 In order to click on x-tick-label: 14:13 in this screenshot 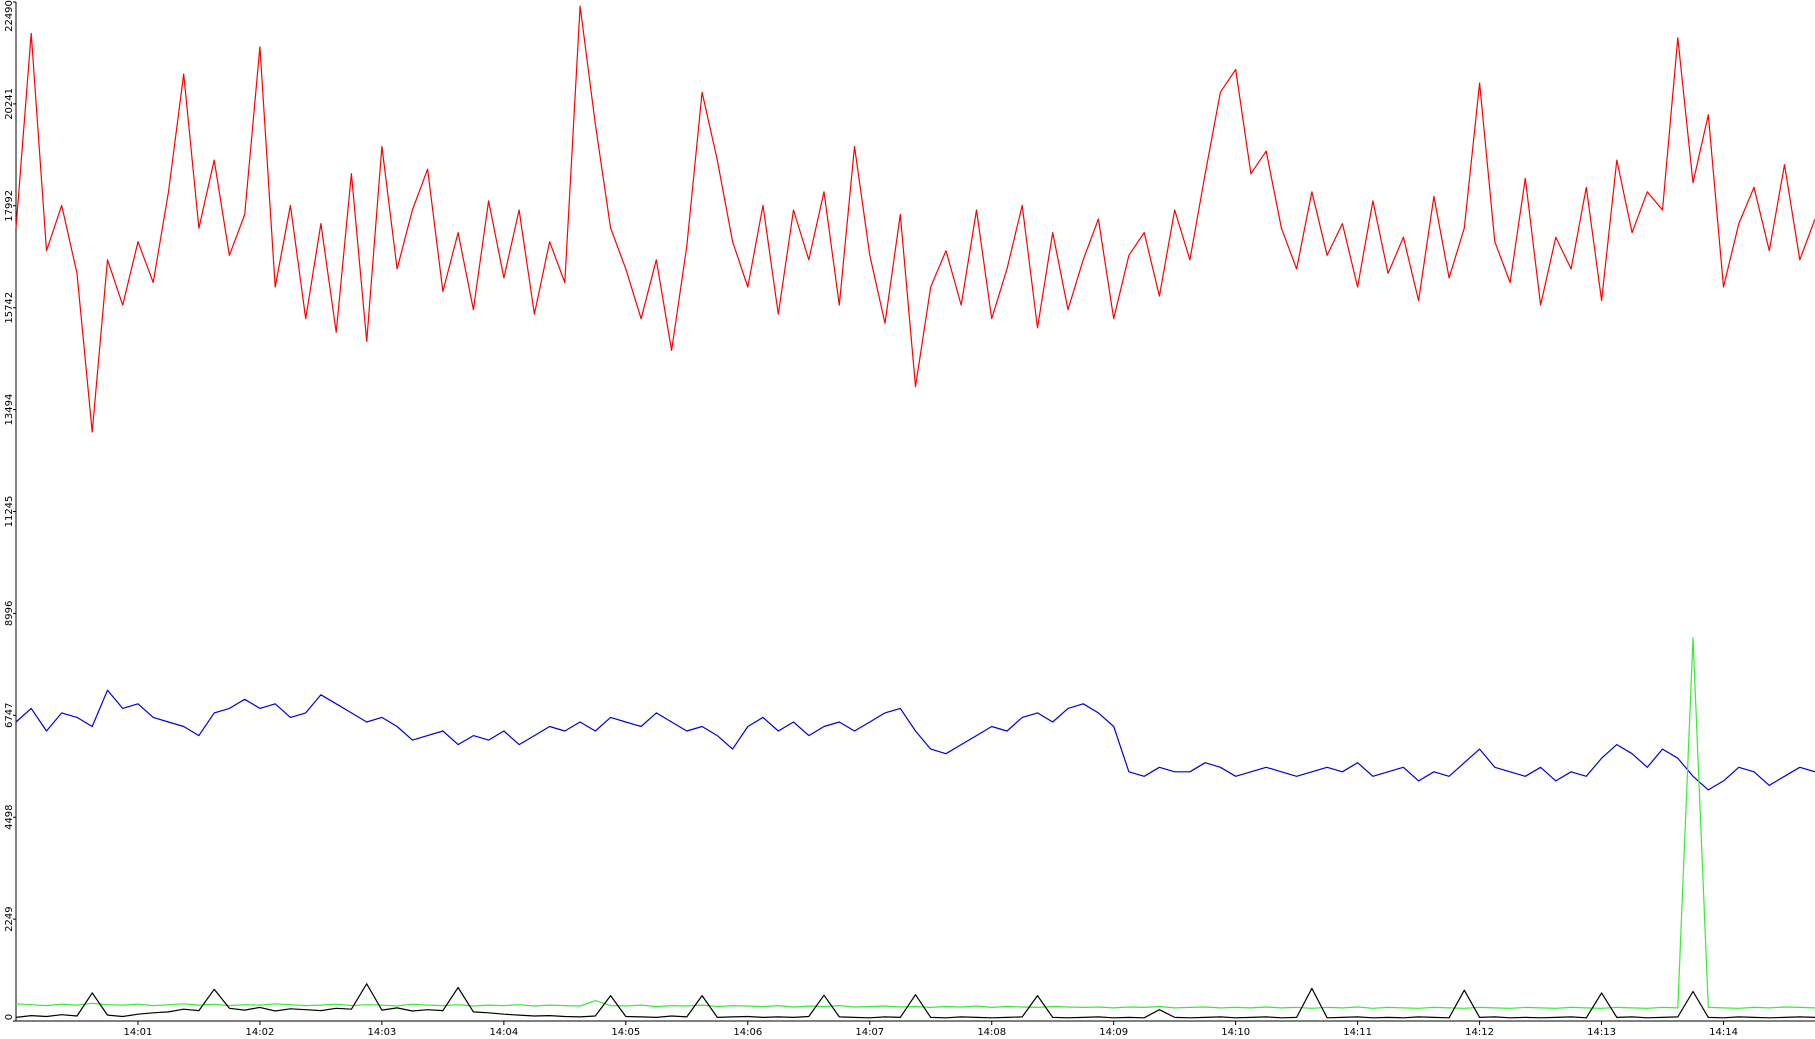, I will do `click(1601, 1032)`.